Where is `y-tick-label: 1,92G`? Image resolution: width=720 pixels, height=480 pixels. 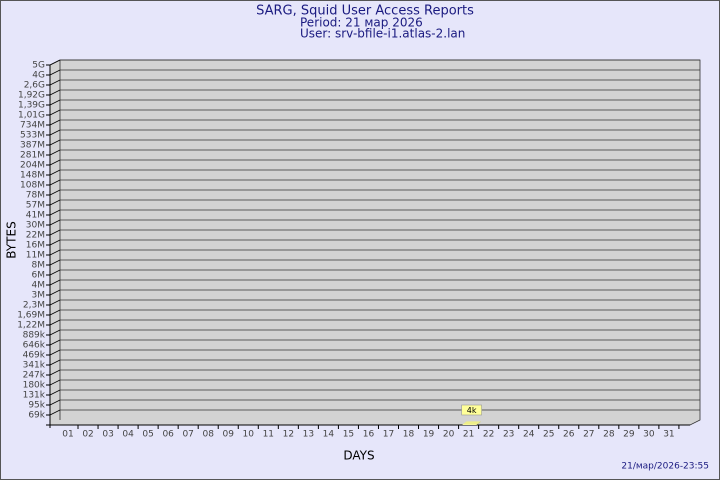 y-tick-label: 1,92G is located at coordinates (31, 96).